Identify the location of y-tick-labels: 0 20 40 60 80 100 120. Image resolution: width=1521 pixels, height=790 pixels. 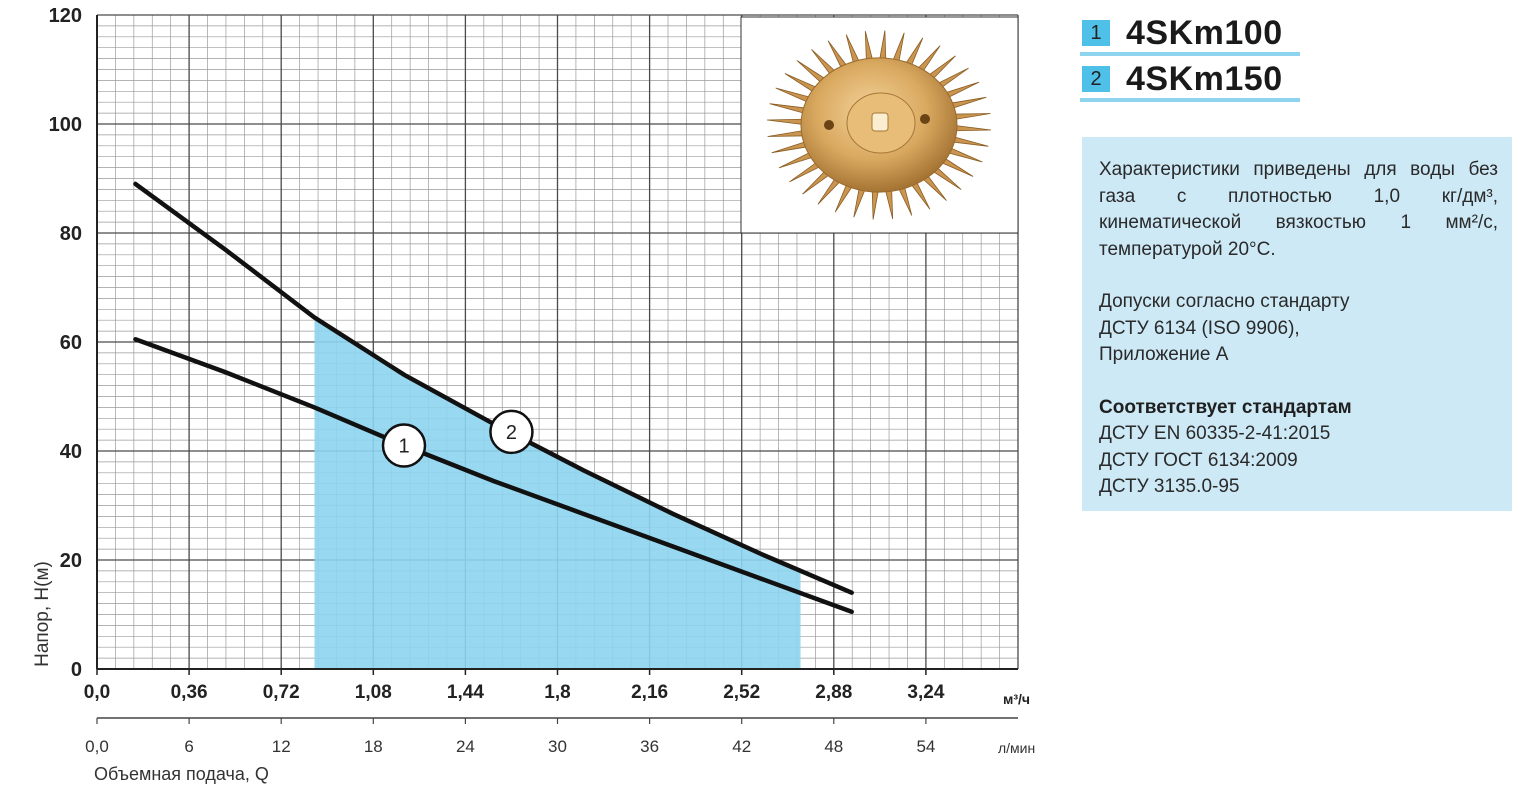
(65, 343).